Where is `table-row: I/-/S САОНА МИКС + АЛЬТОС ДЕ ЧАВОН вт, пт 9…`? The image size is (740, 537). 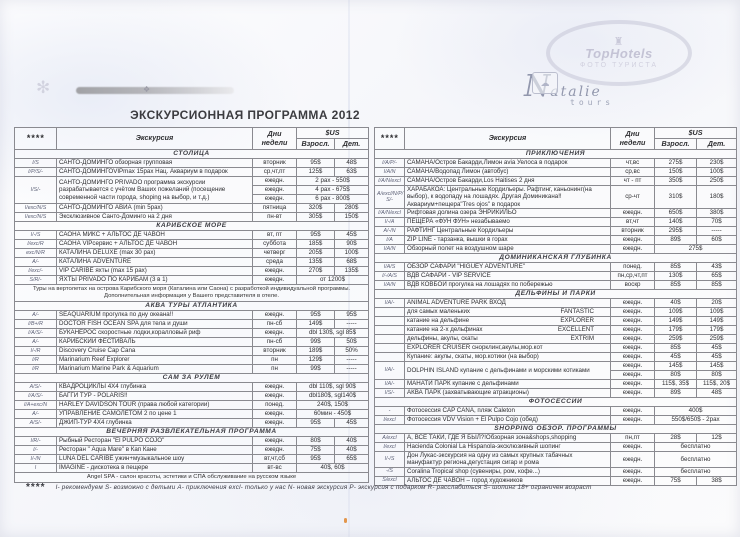 table-row: I/-/S САОНА МИКС + АЛЬТОС ДЕ ЧАВОН вт, пт 9… is located at coordinates (192, 235).